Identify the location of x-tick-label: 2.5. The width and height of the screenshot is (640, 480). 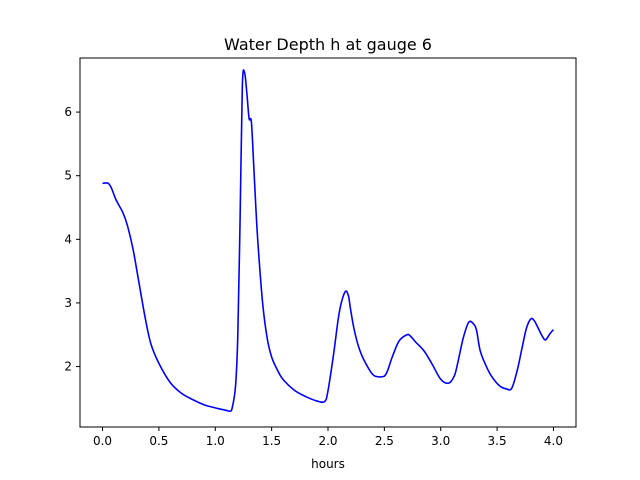
(384, 441).